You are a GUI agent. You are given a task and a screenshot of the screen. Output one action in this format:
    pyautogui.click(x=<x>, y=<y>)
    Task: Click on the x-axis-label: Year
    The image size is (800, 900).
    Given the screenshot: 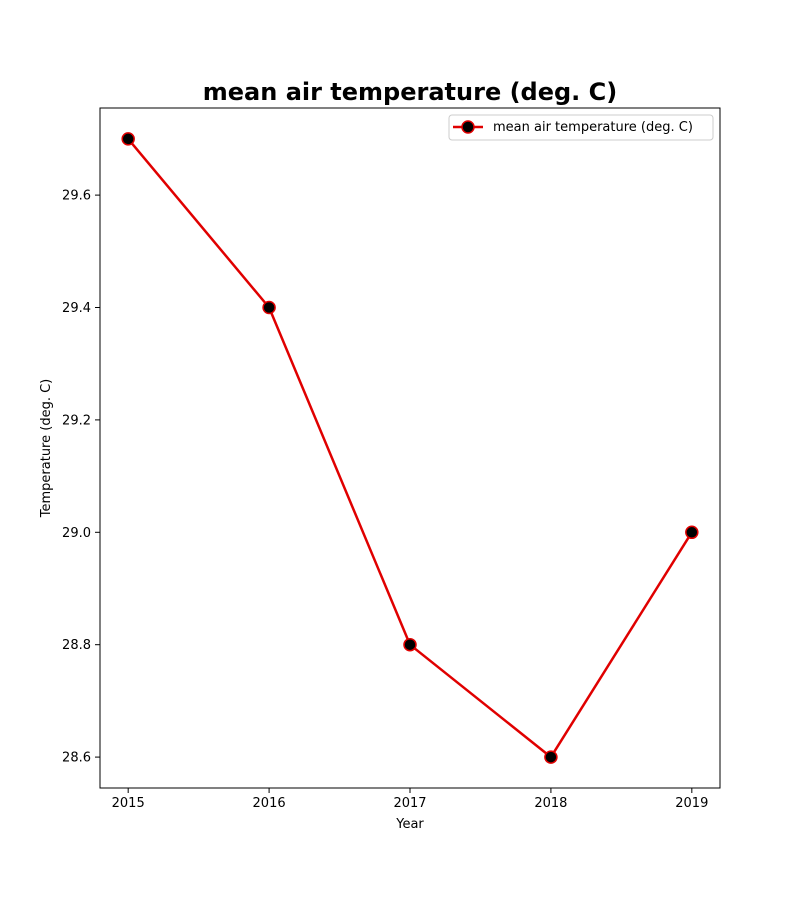 What is the action you would take?
    pyautogui.click(x=409, y=824)
    